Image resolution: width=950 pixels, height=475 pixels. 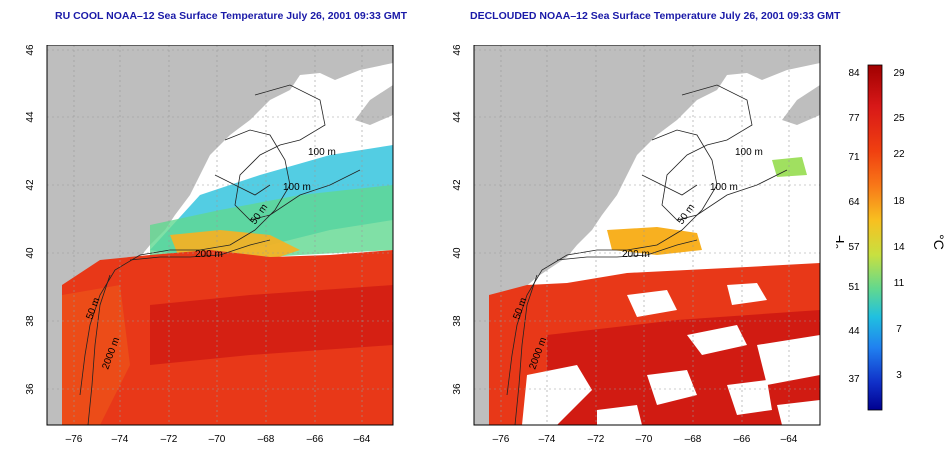 I want to click on sst-cool-patch, so click(x=789, y=167).